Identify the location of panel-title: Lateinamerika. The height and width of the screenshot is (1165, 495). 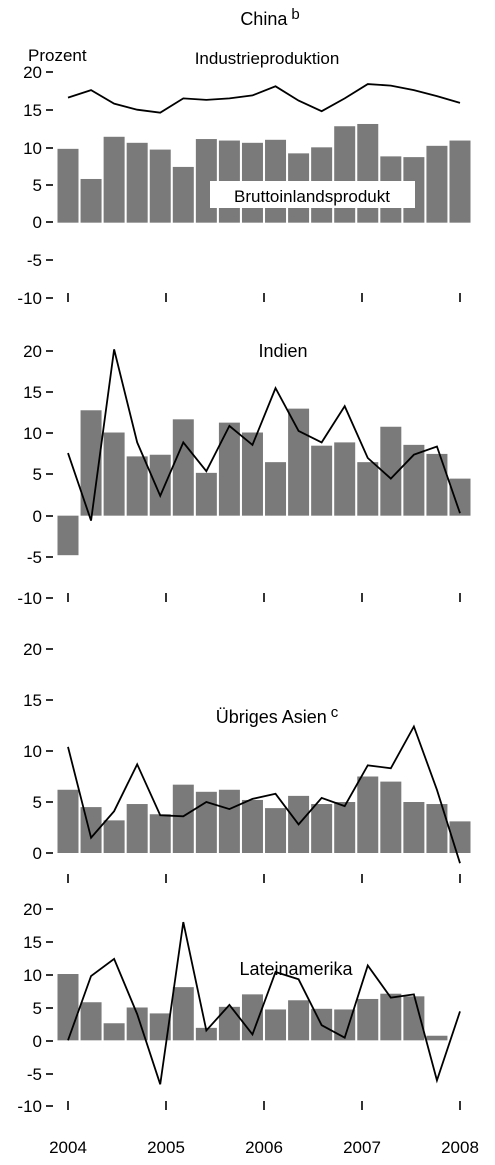
(296, 969).